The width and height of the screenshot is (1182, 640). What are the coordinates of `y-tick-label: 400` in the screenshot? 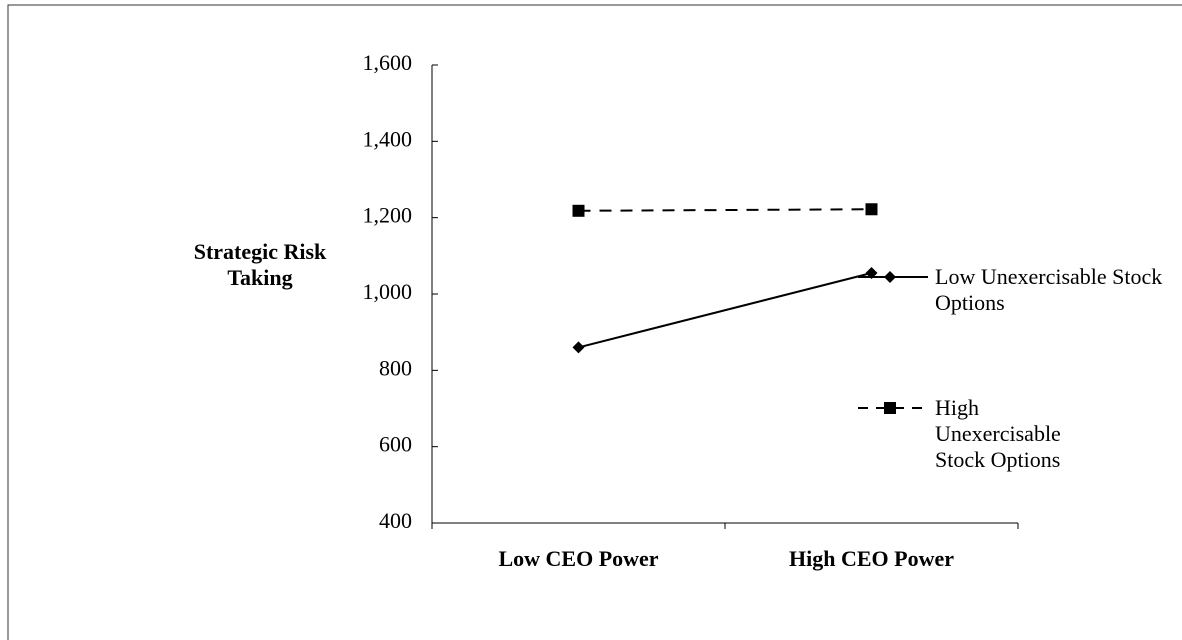 It's located at (395, 520).